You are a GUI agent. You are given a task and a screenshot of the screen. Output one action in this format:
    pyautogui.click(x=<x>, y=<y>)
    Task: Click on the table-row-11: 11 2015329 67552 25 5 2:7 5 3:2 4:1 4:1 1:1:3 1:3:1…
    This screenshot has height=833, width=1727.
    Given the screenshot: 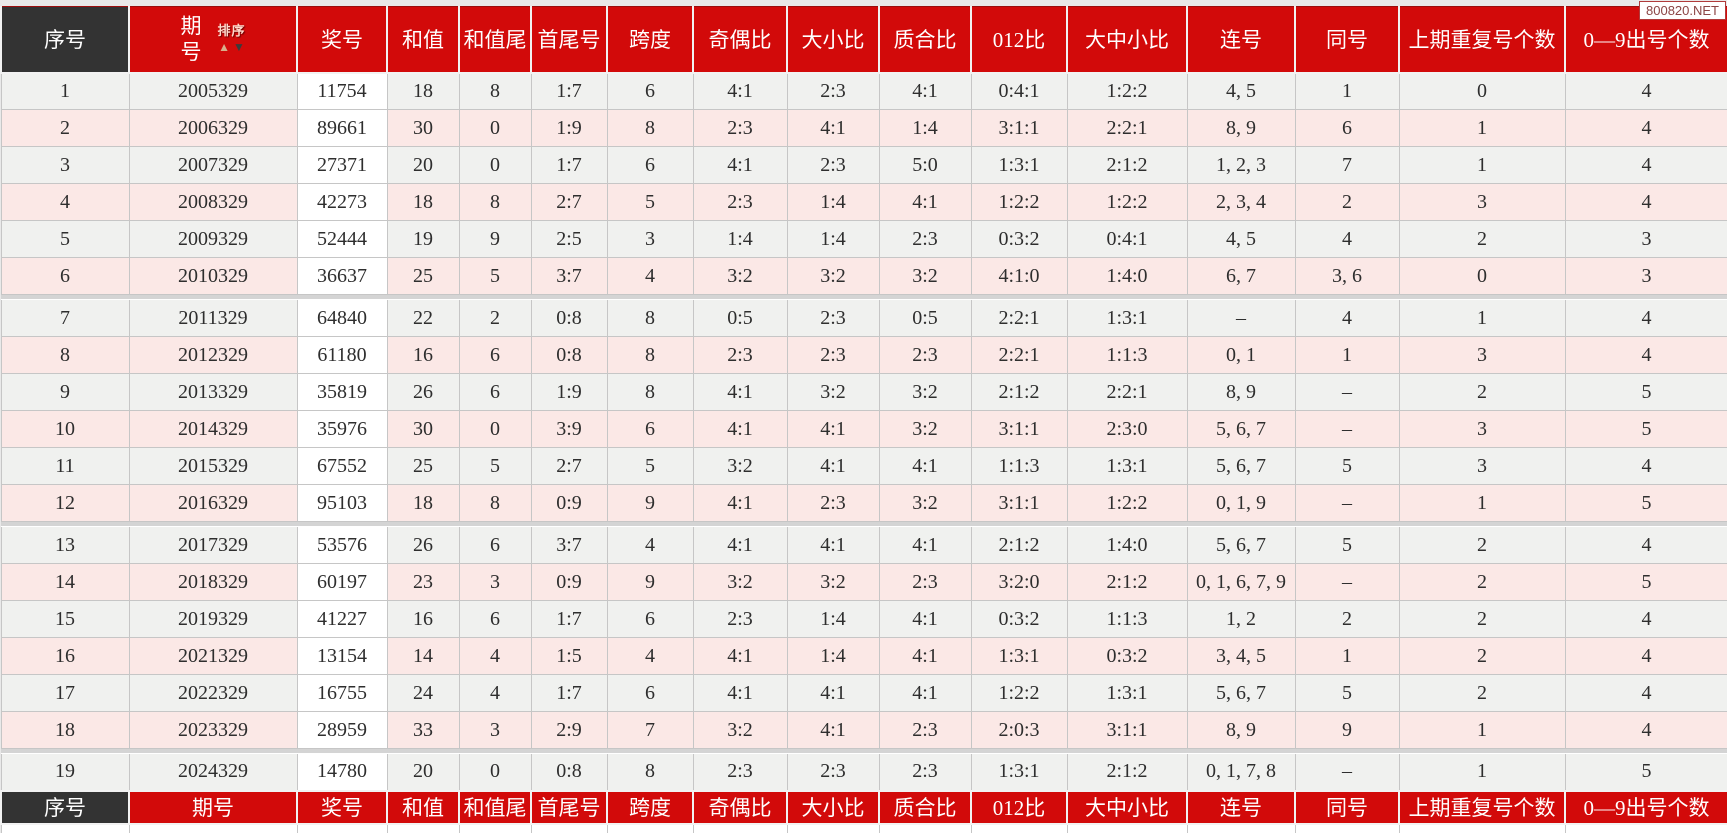 What is the action you would take?
    pyautogui.click(x=863, y=466)
    